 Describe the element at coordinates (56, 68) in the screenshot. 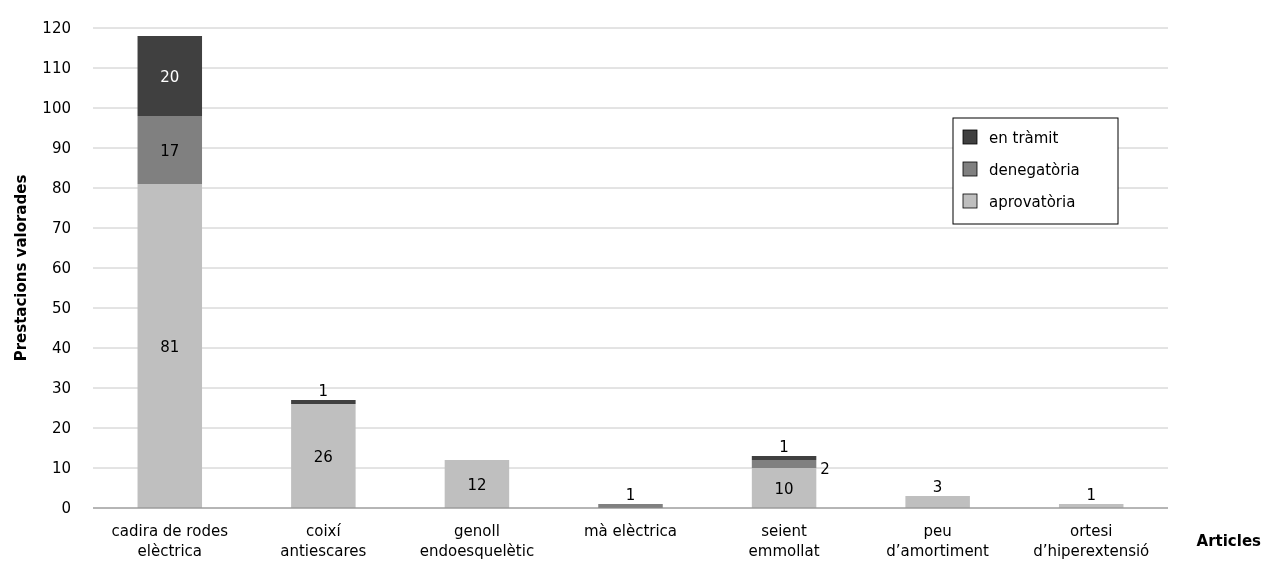

I see `y-tick-label: 110` at that location.